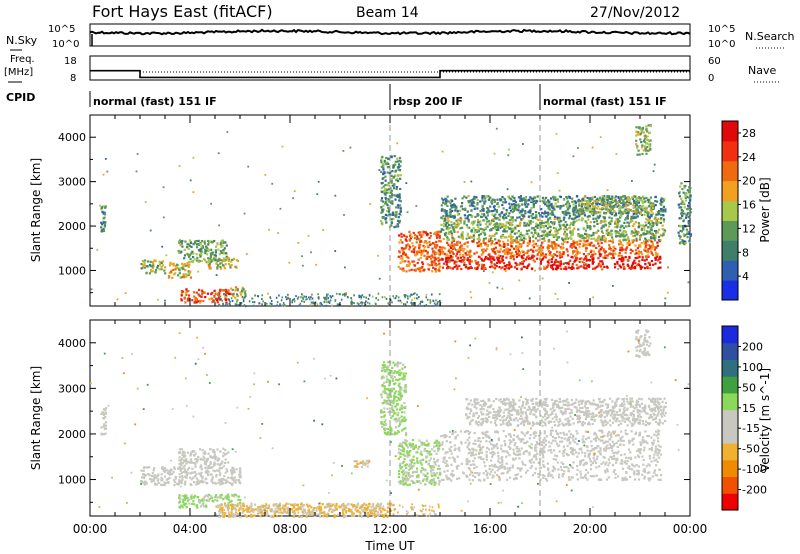 The image size is (800, 554). Describe the element at coordinates (428, 101) in the screenshot. I see `cpid-segment-label: rbsp 200 IF` at that location.